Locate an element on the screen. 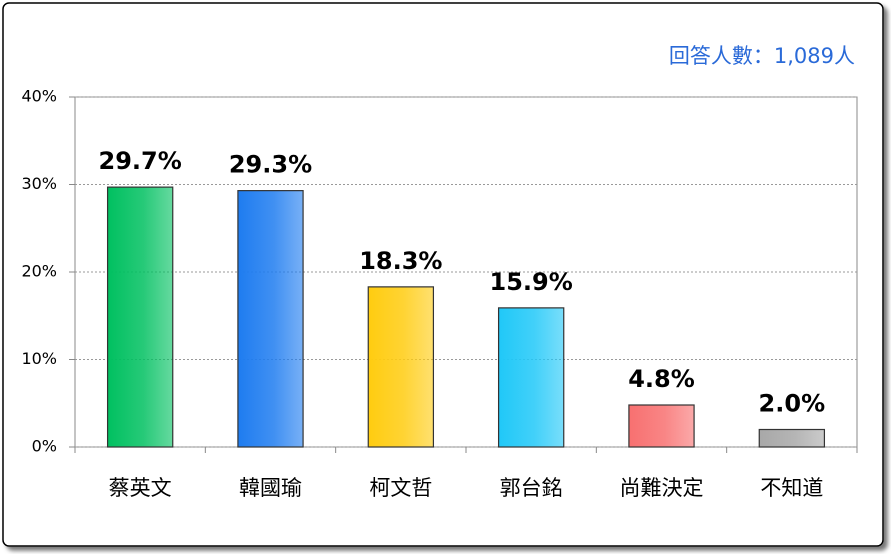 The image size is (891, 558). value-label: 15.9% is located at coordinates (531, 282).